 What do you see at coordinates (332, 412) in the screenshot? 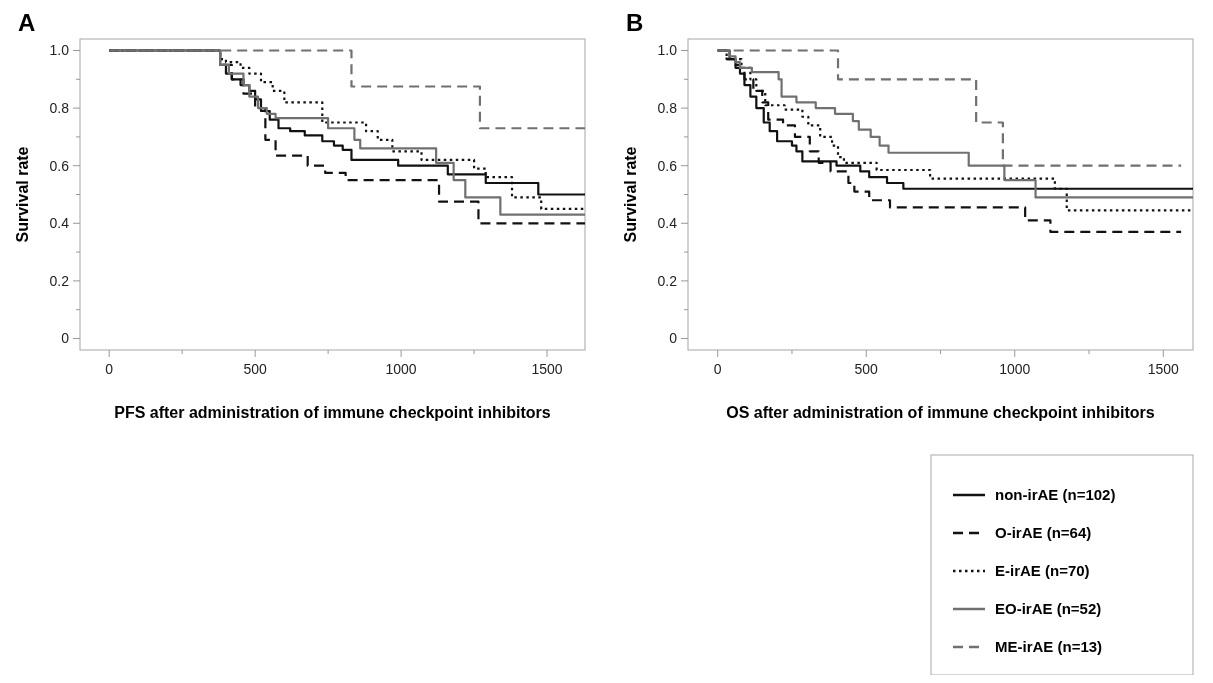
I see `x-axis-title: PFS after administration of immune checkpoint inhibitors` at bounding box center [332, 412].